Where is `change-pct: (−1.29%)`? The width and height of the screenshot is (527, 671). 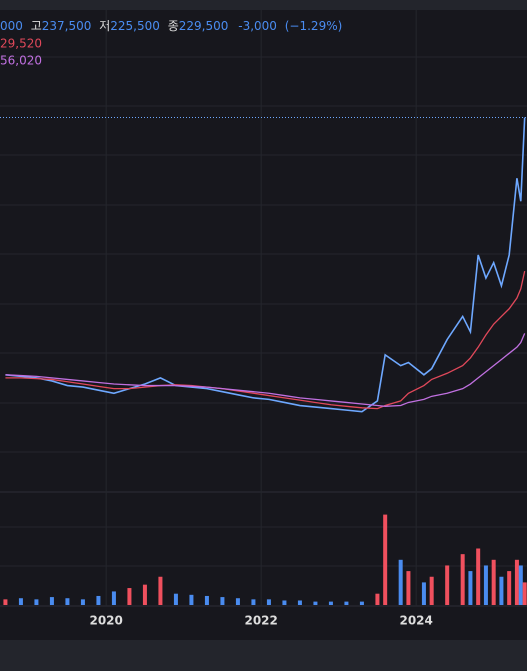
change-pct: (−1.29%) is located at coordinates (314, 26).